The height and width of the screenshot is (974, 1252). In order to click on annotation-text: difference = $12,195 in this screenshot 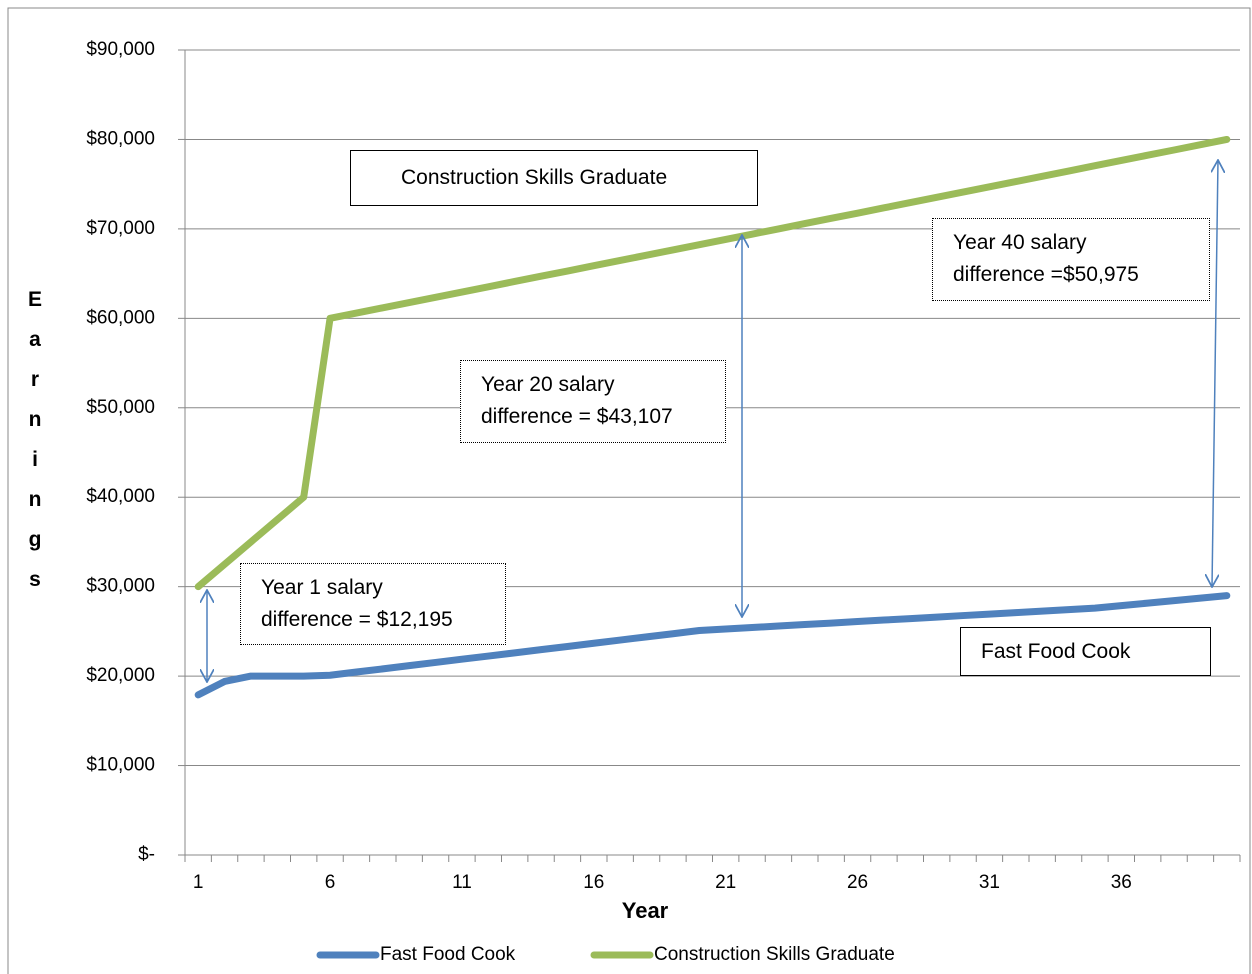, I will do `click(357, 619)`.